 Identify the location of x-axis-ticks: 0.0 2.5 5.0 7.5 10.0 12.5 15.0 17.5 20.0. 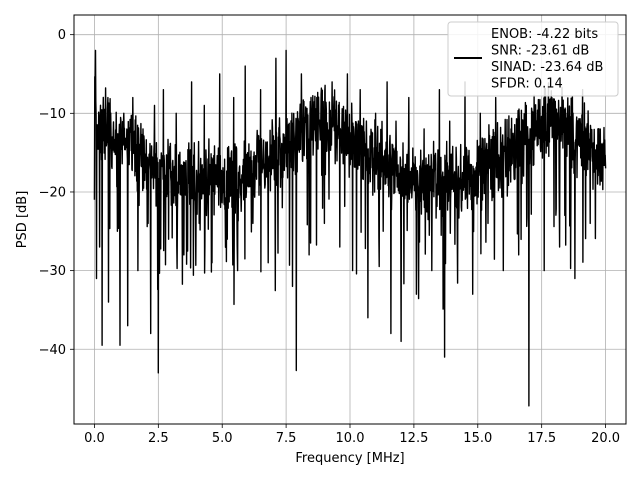
(352, 435).